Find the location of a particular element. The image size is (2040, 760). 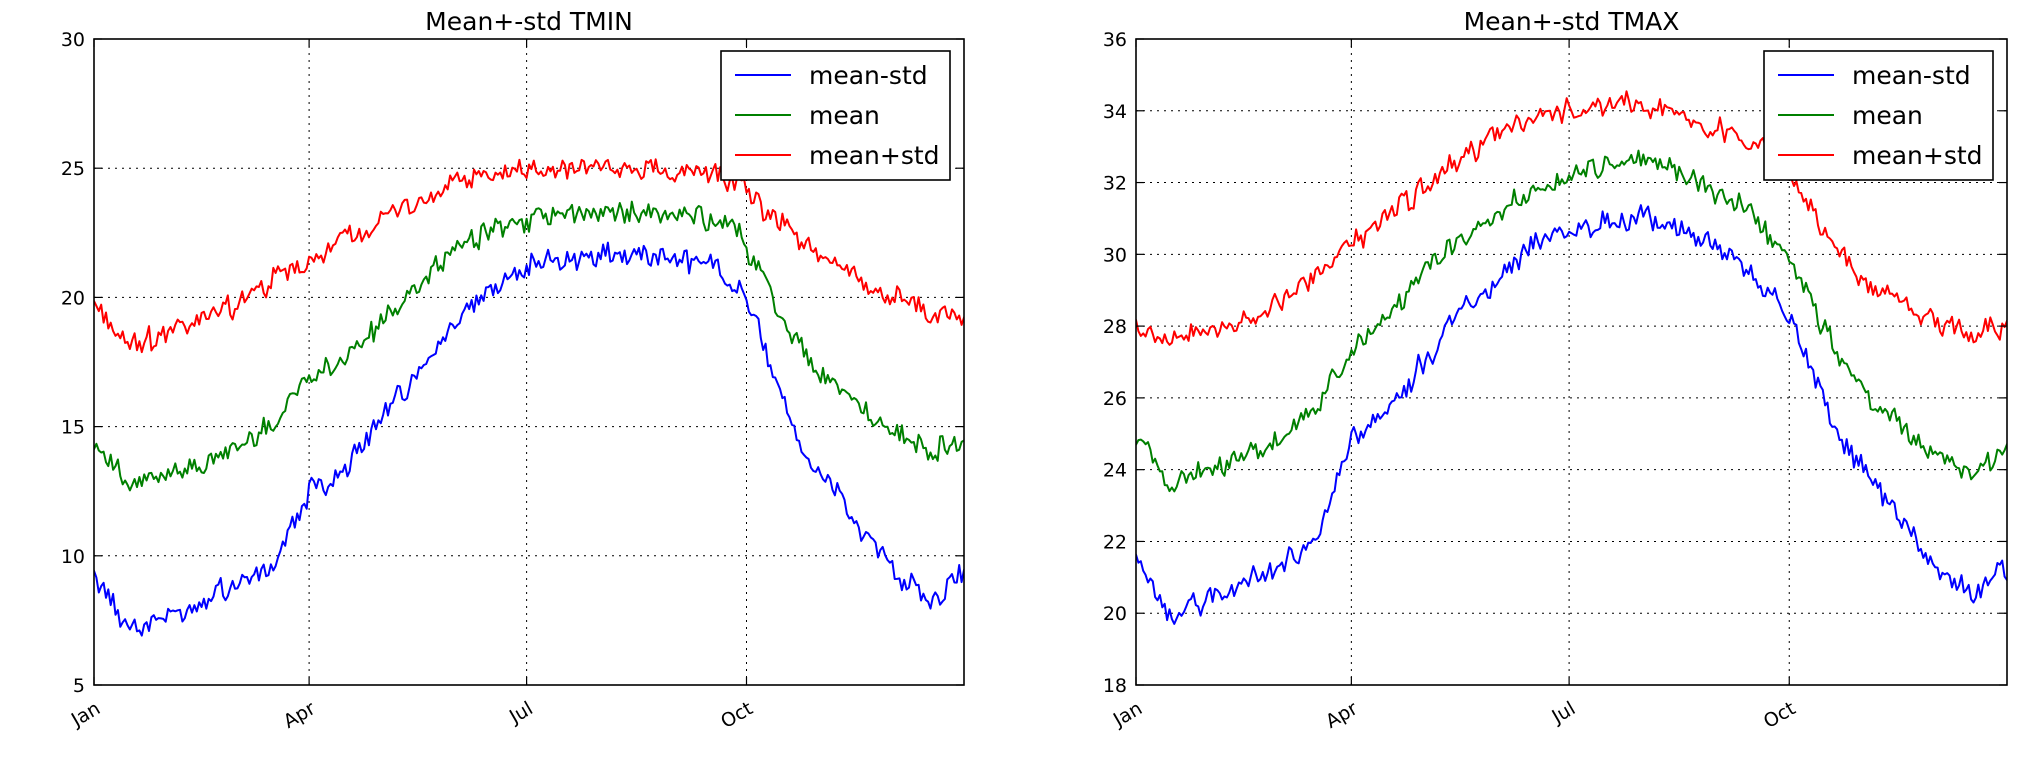

y-tick-label: 5 is located at coordinates (79, 686).